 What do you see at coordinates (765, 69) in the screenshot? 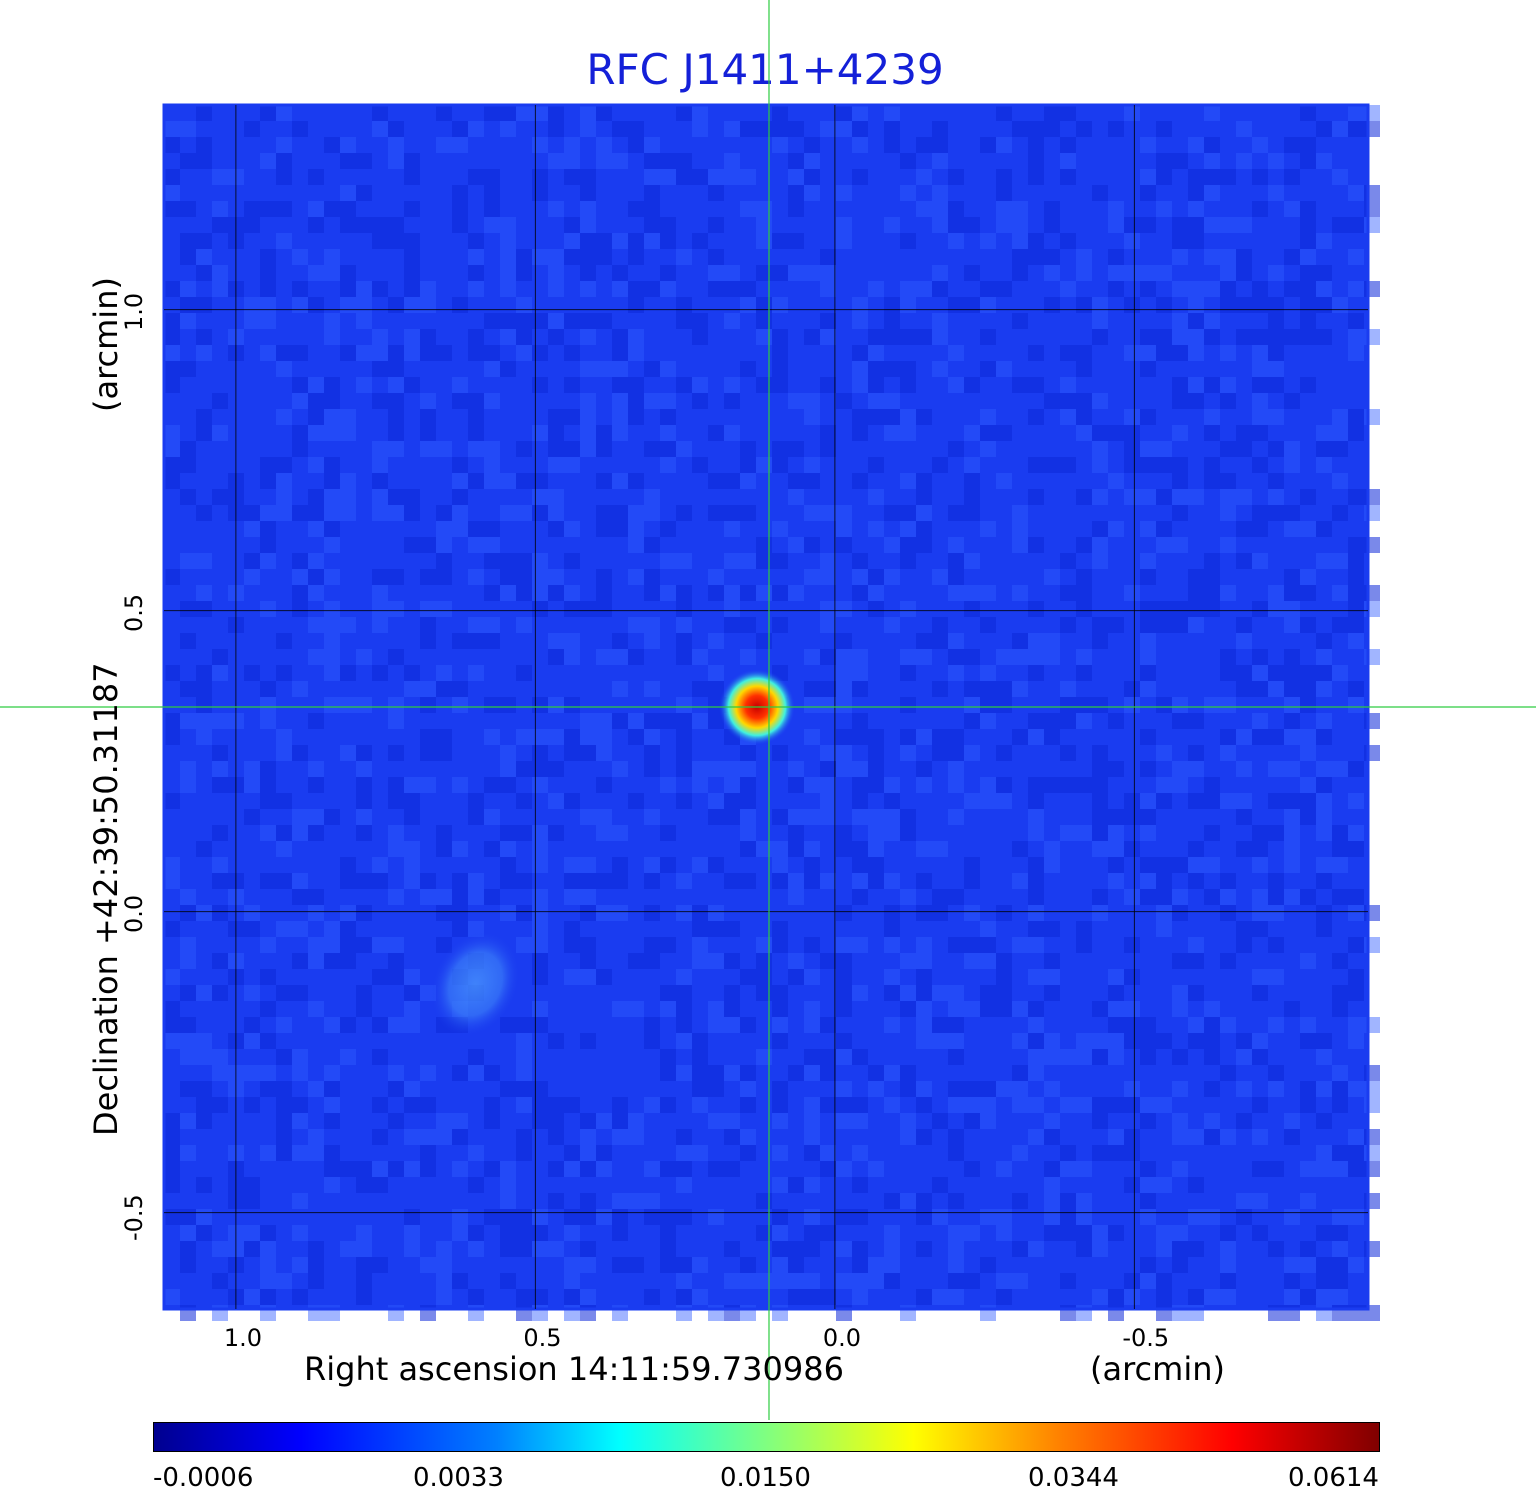
I see `chart-title: RFC J1411+4239` at bounding box center [765, 69].